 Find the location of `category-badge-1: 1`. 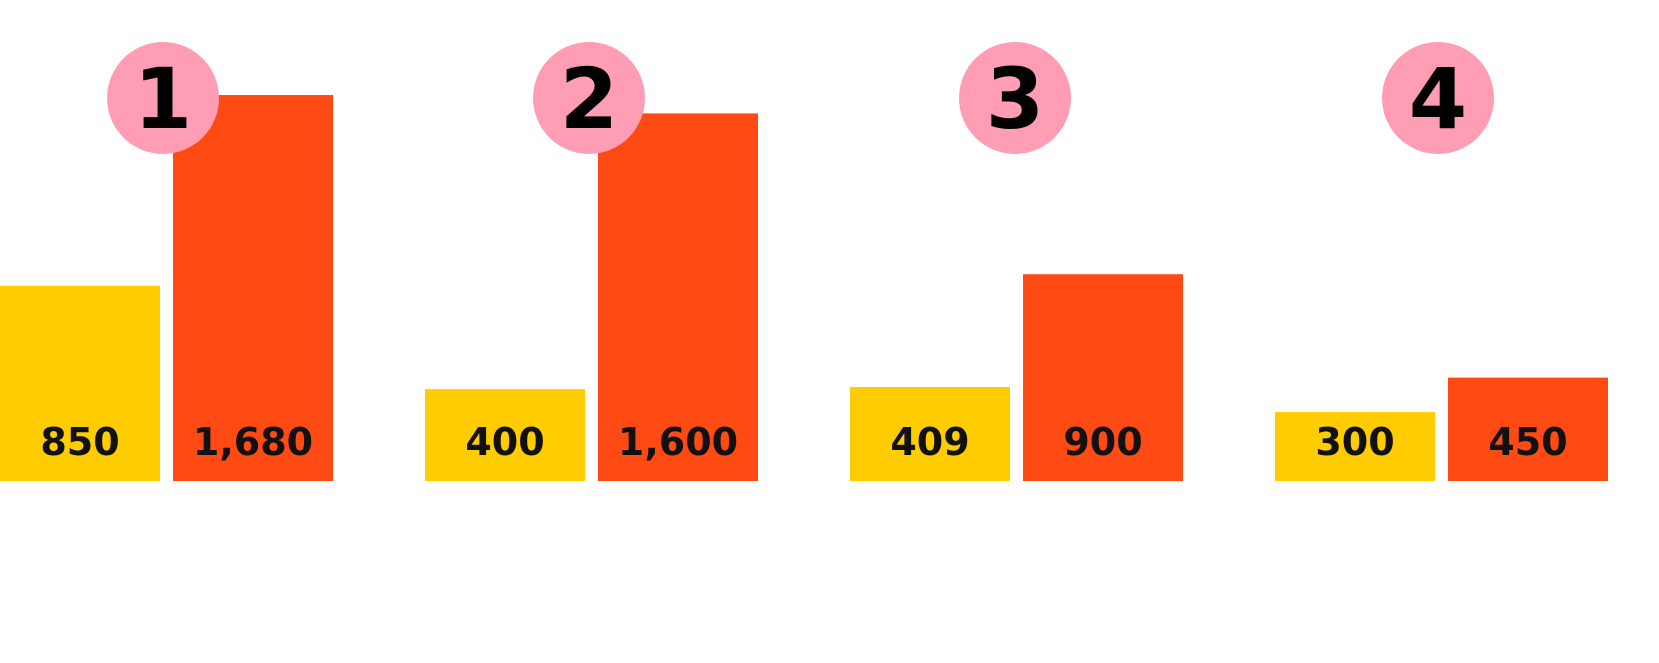

category-badge-1: 1 is located at coordinates (163, 98).